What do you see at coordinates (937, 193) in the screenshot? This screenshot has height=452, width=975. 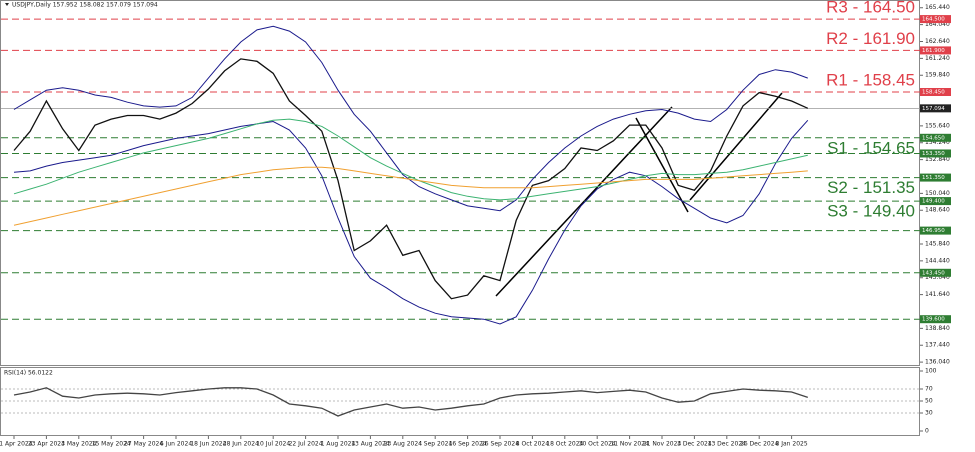 I see `y-tick-label: 150.040` at bounding box center [937, 193].